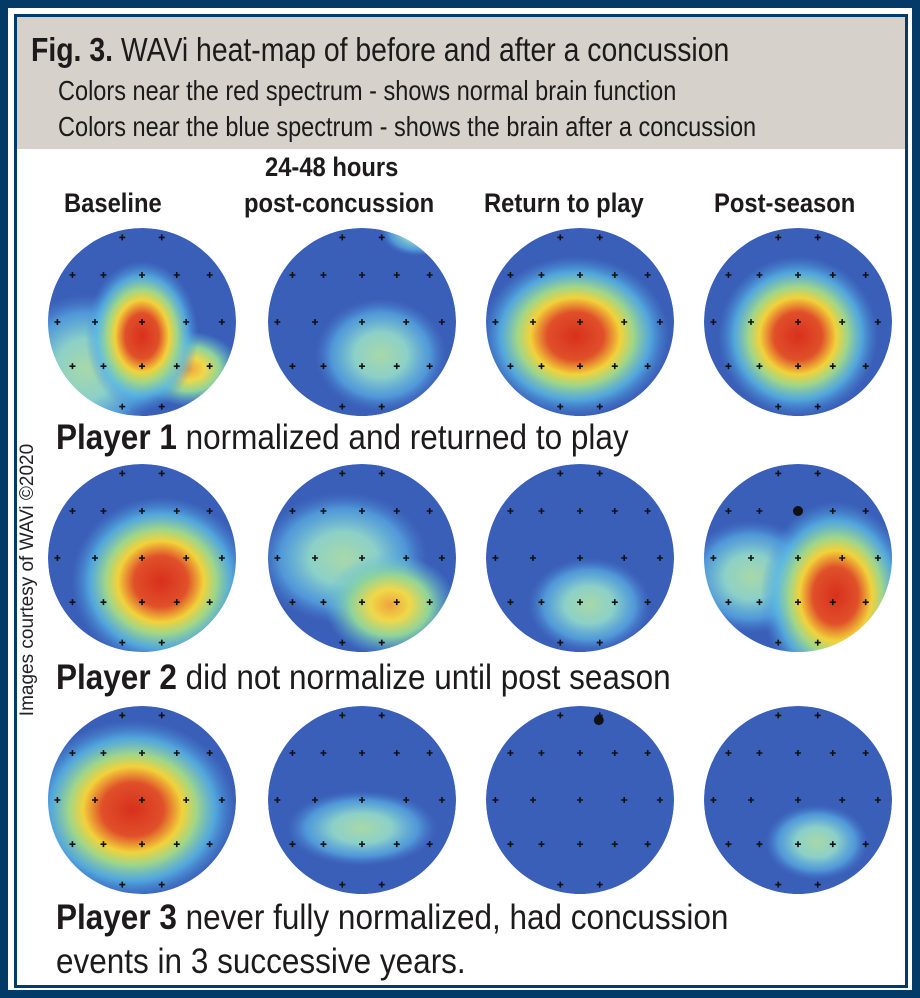 This screenshot has height=998, width=920. Describe the element at coordinates (407, 437) in the screenshot. I see `player-caption: normalized and returned to play` at that location.